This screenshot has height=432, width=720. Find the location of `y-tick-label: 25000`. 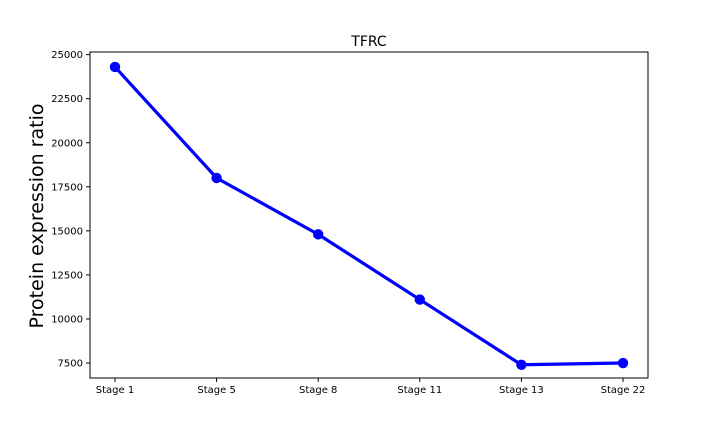

y-tick-label: 25000 is located at coordinates (67, 55).